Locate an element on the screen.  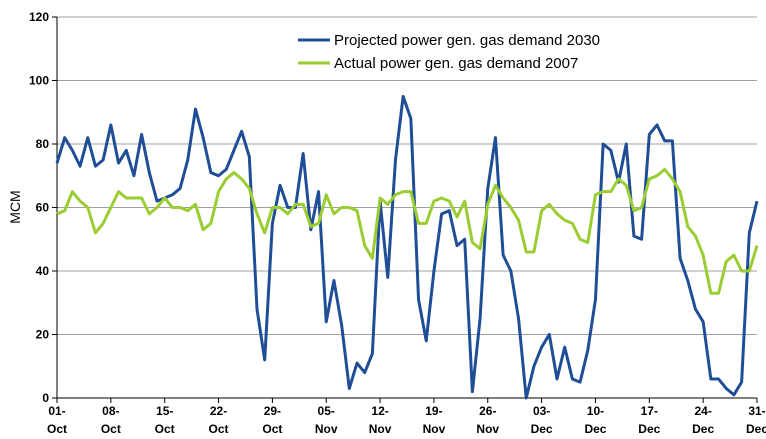
x-tick-label: 12- Nov is located at coordinates (380, 420).